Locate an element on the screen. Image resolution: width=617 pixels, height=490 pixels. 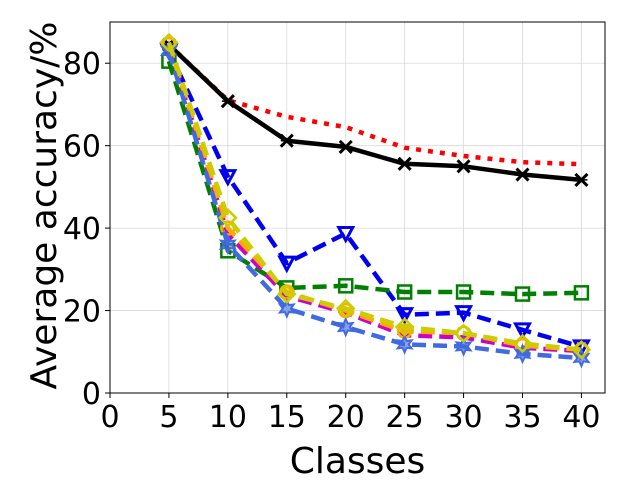
x-tick-label: 35 is located at coordinates (522, 417).